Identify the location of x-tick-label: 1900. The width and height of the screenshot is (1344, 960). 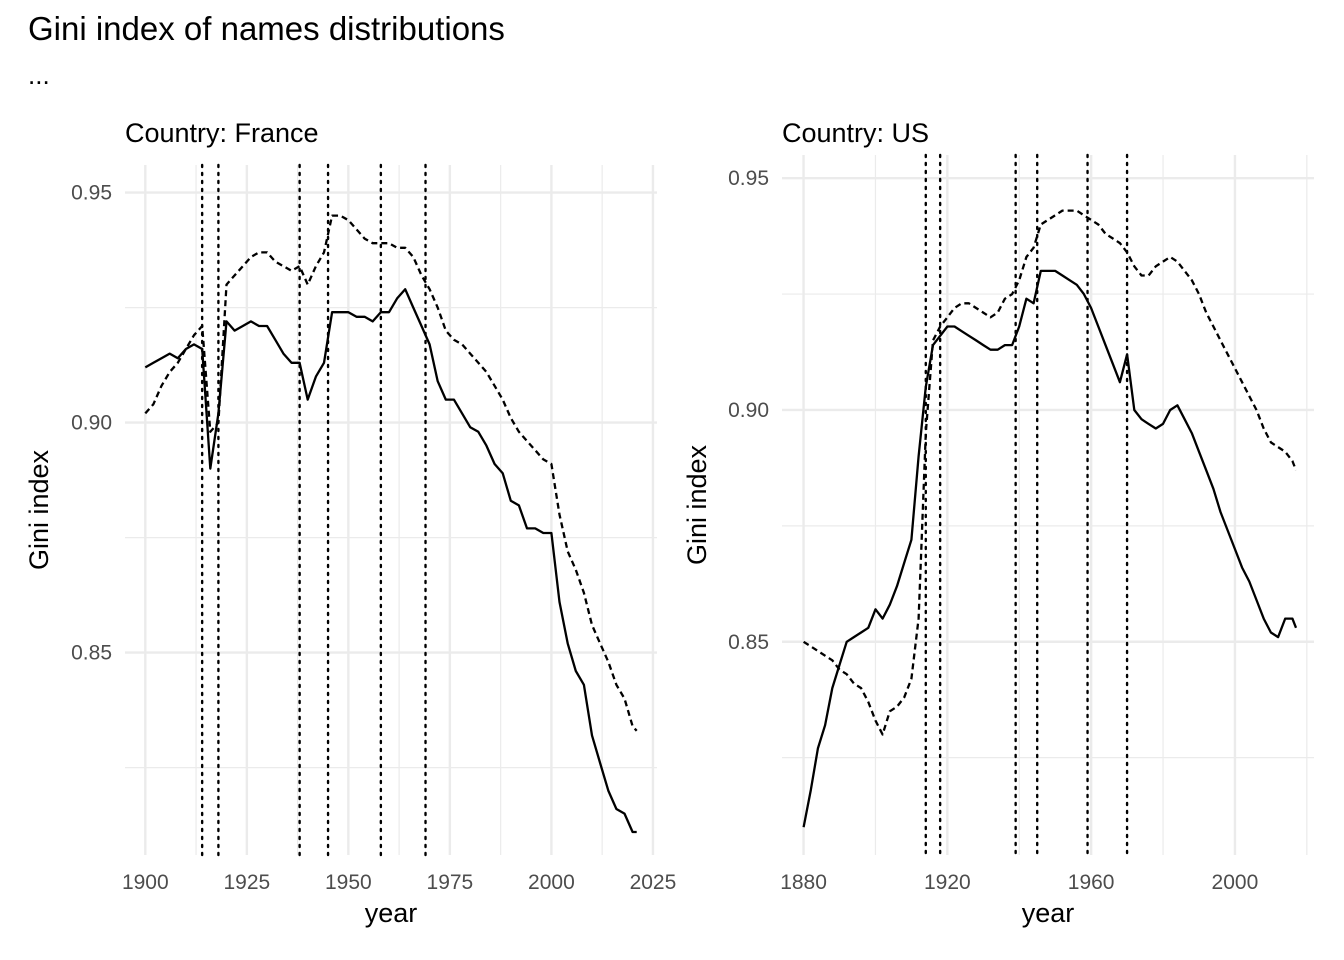
(145, 882).